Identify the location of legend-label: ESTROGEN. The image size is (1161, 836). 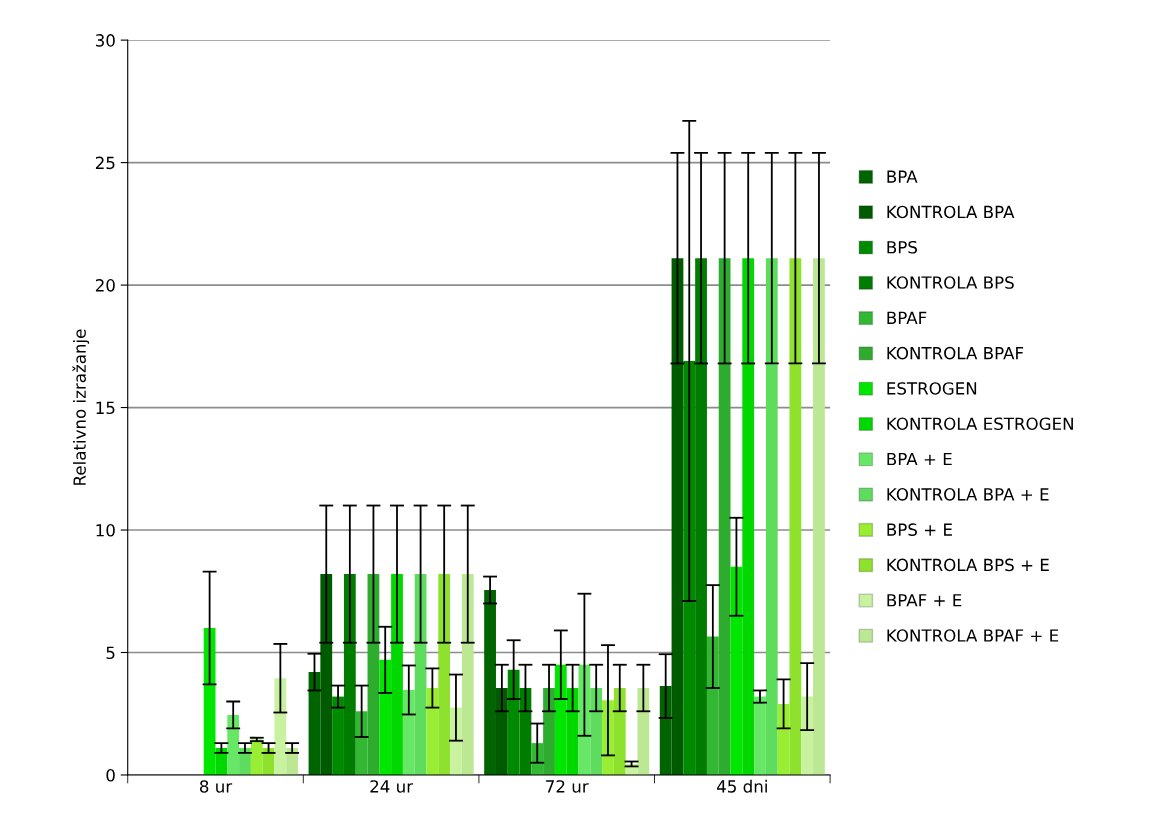
(932, 388).